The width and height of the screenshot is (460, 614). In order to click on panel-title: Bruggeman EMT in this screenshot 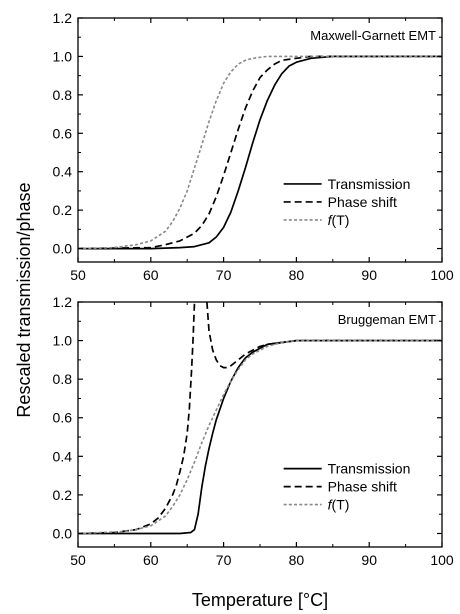, I will do `click(387, 319)`.